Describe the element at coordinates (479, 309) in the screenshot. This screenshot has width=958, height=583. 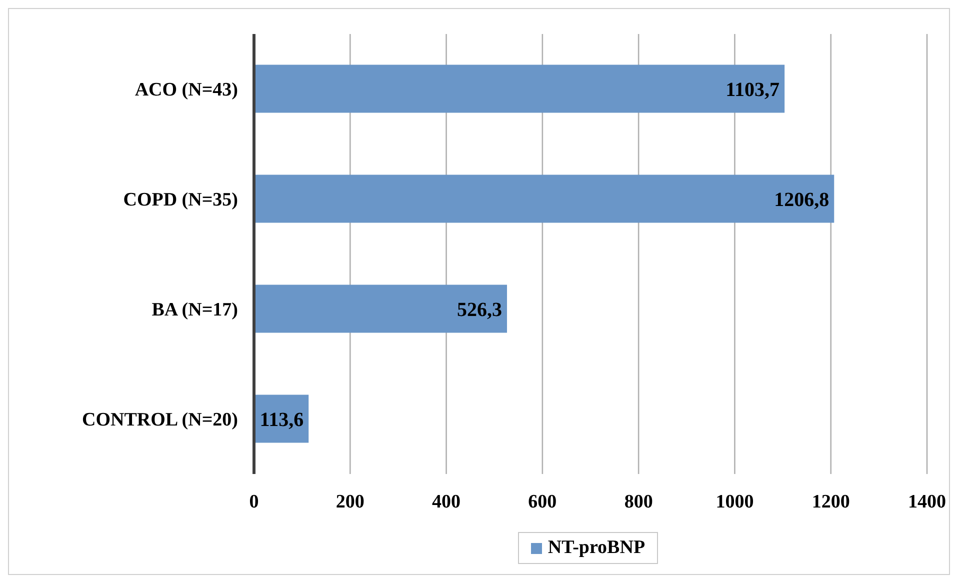
I see `data-label: 526,3` at that location.